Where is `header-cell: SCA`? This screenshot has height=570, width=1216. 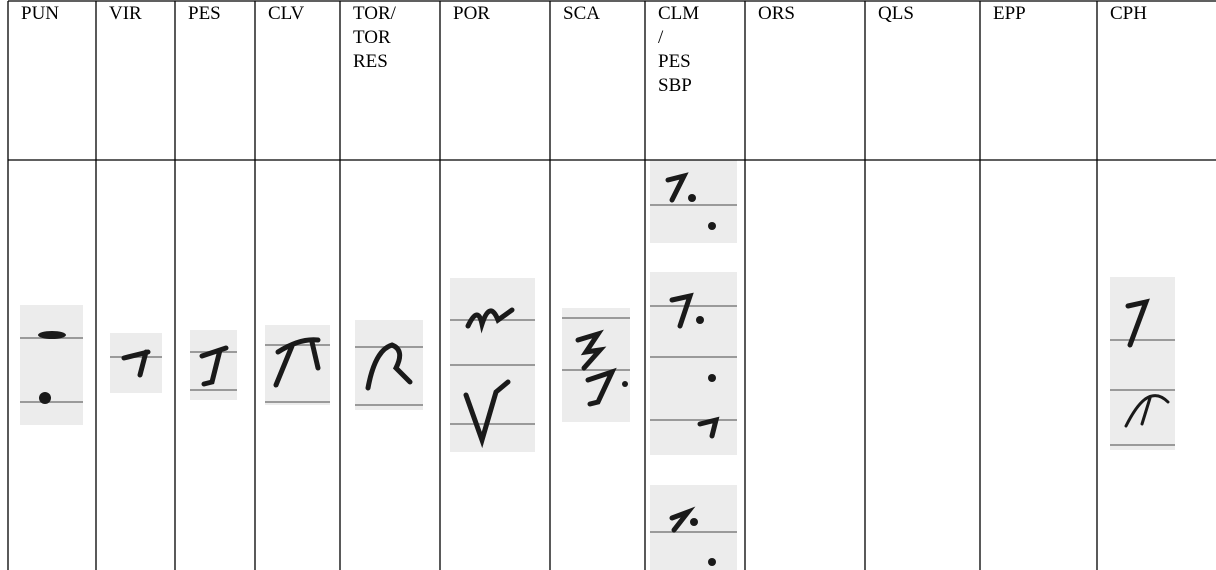 header-cell: SCA is located at coordinates (581, 13).